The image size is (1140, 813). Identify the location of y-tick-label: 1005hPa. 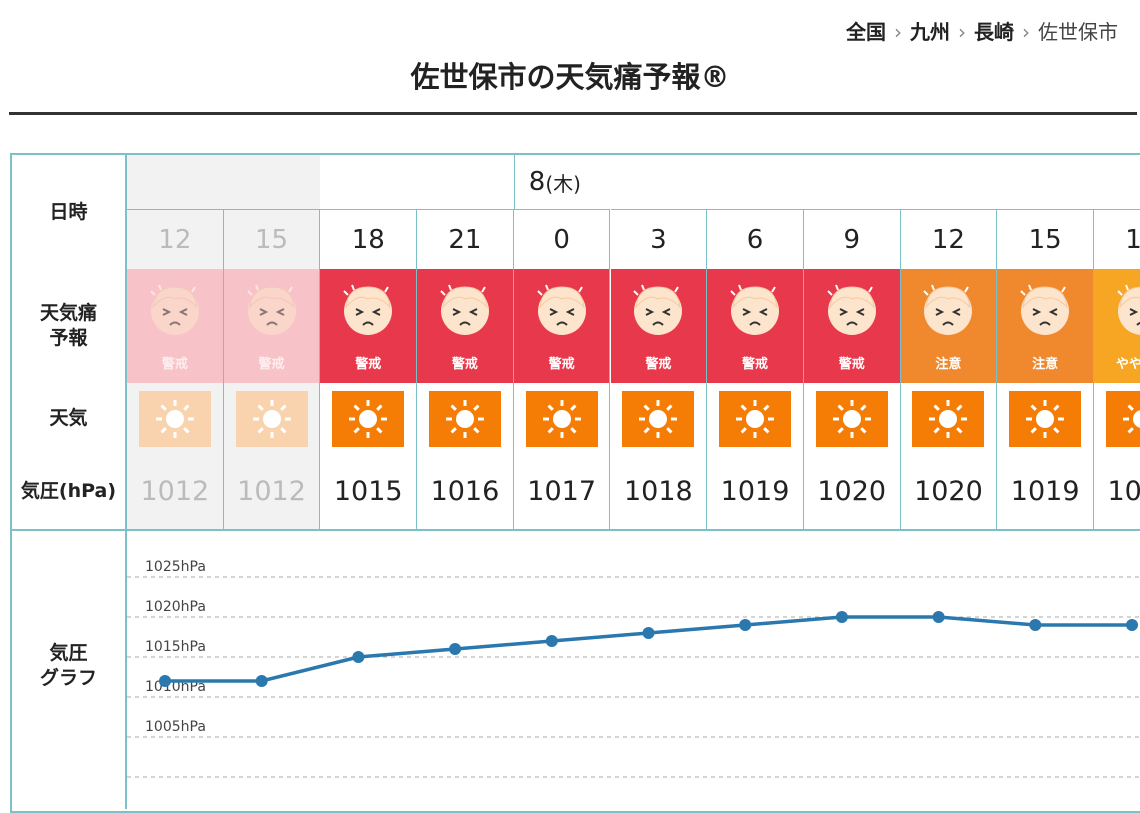
(175, 727).